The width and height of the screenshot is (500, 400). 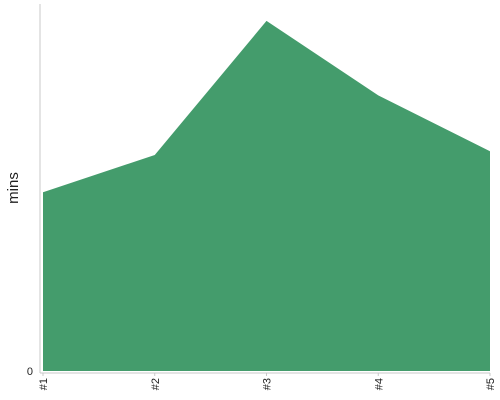 What do you see at coordinates (379, 384) in the screenshot?
I see `x-tick-label: #4` at bounding box center [379, 384].